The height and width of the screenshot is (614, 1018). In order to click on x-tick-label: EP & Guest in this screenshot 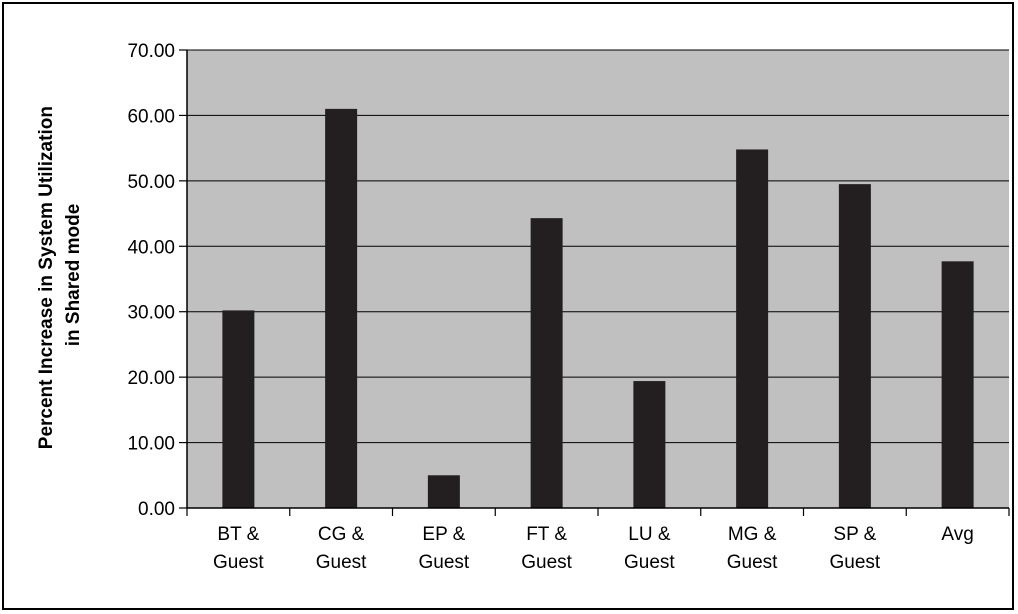, I will do `click(444, 548)`.